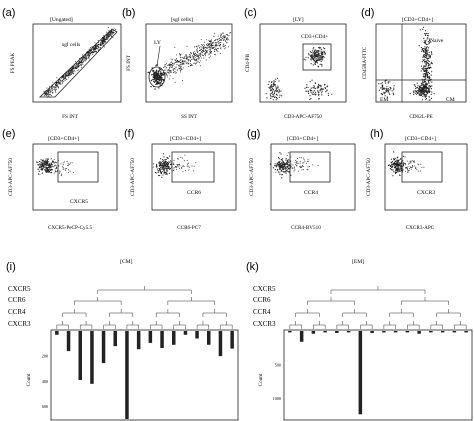  Describe the element at coordinates (369, 177) in the screenshot. I see `y-axis-label: CD3-APC-AF750` at that location.